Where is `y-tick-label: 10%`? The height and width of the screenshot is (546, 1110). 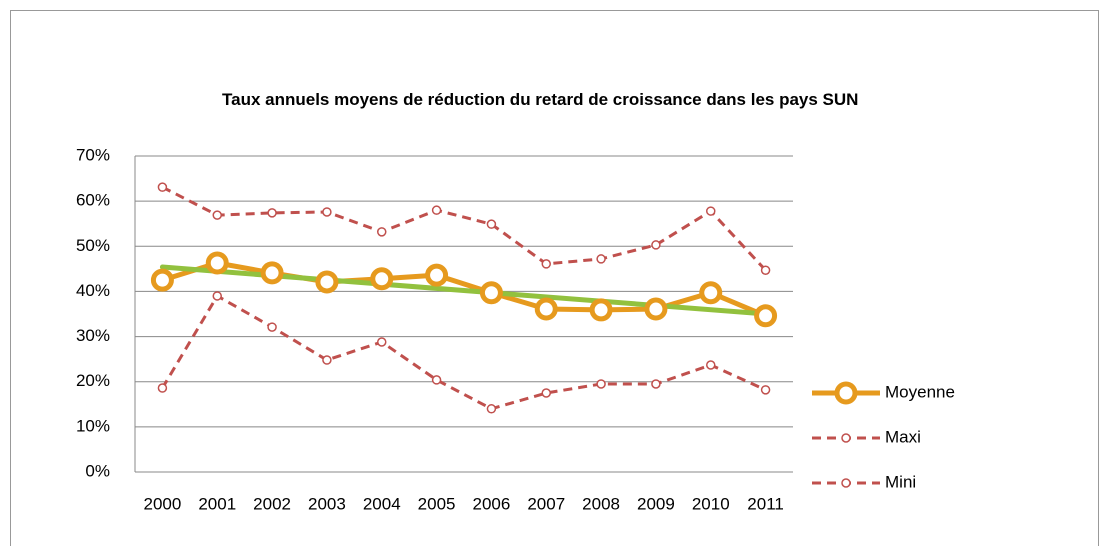 y-tick-label: 10% is located at coordinates (93, 425).